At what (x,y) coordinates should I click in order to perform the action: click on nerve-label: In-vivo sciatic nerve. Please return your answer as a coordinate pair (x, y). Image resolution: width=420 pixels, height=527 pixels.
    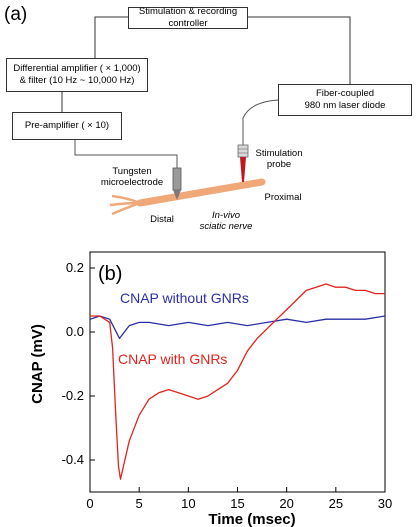
    Looking at the image, I should click on (226, 221).